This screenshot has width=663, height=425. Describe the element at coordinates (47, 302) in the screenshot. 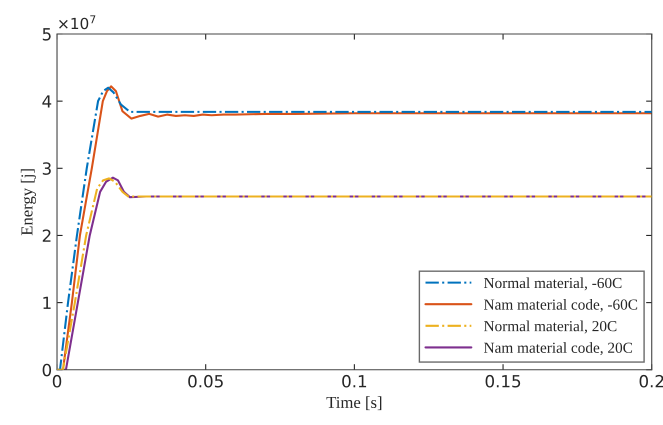

I see `y-tick-label: 1` at that location.